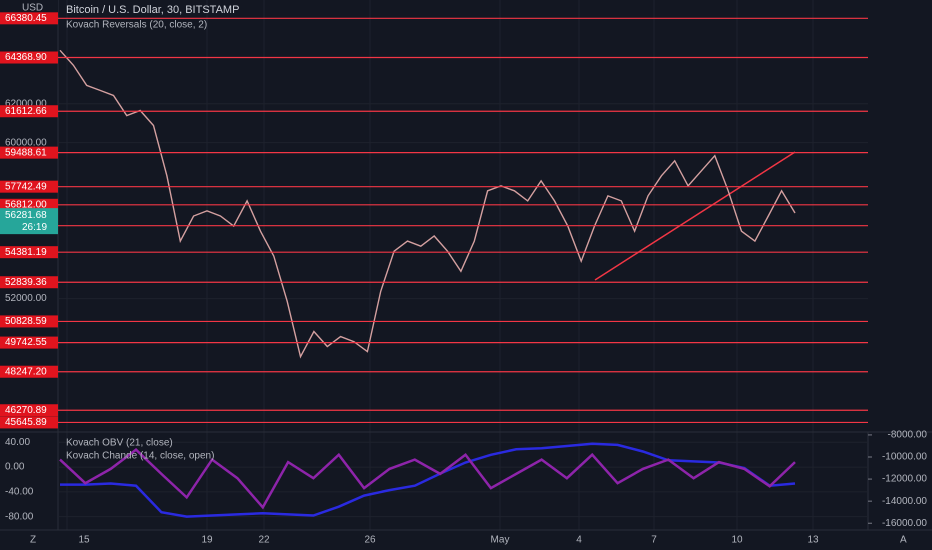 This screenshot has width=932, height=550. I want to click on auto-scale-button: A, so click(903, 540).